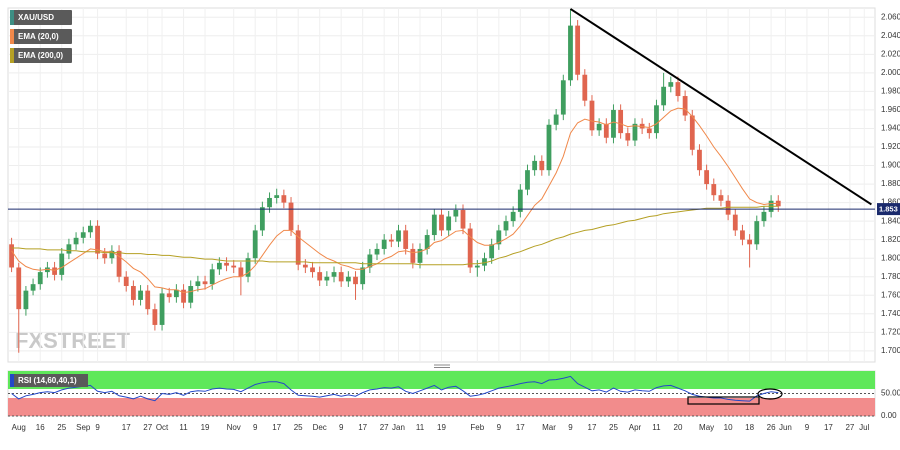 The image size is (900, 450). I want to click on rsi-title-swatch, so click(12, 380).